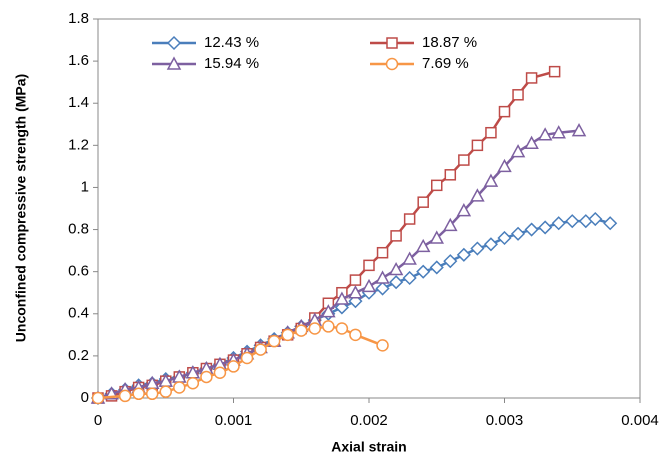 Image resolution: width=662 pixels, height=461 pixels. I want to click on y-tick-label: 1.8, so click(78, 18).